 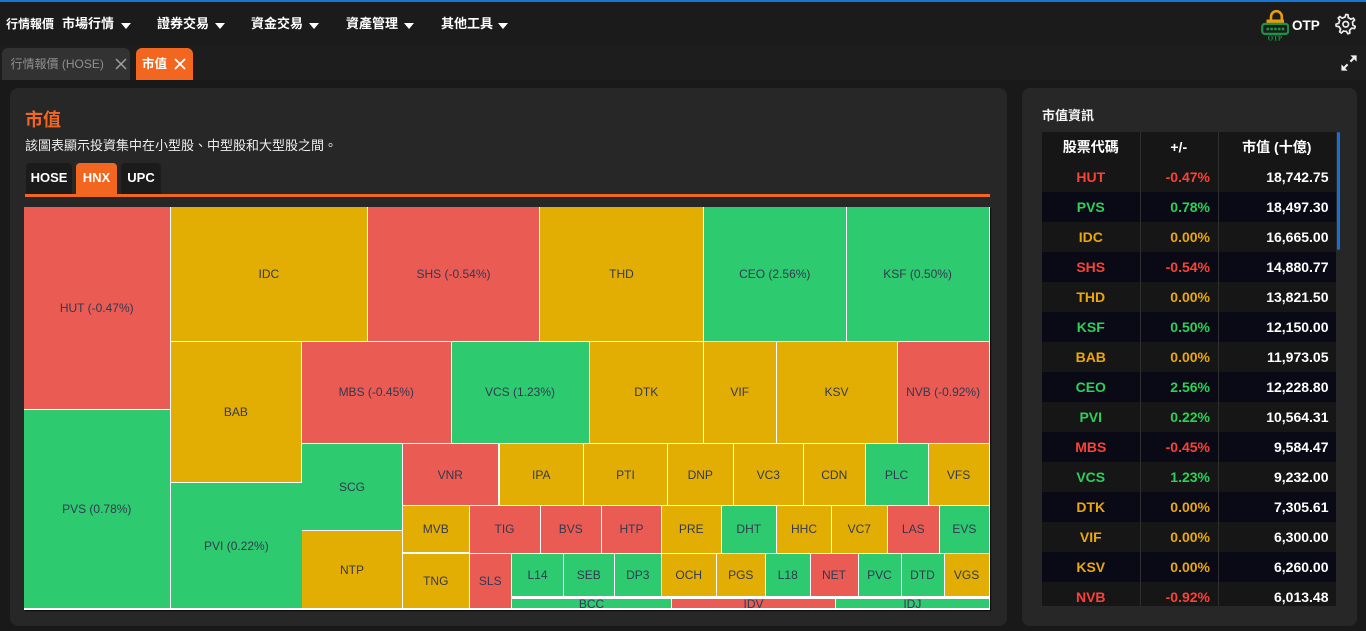 I want to click on svg-text: OTP, so click(x=1275, y=38).